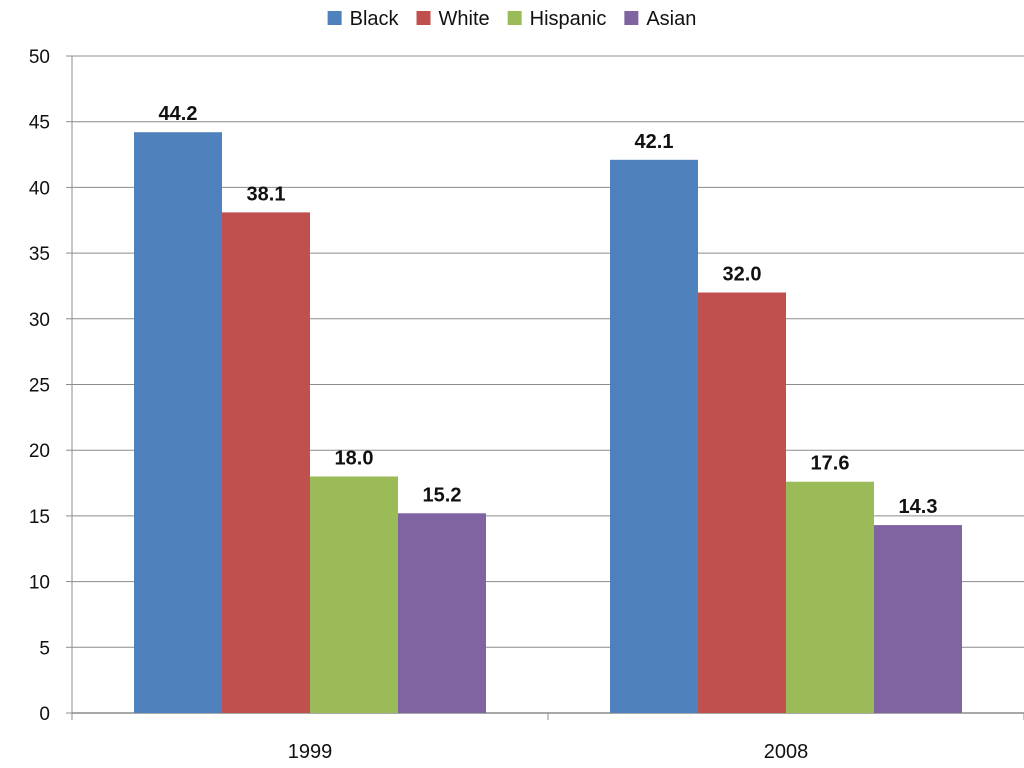 The width and height of the screenshot is (1024, 768). I want to click on bar-black-2008, so click(654, 436).